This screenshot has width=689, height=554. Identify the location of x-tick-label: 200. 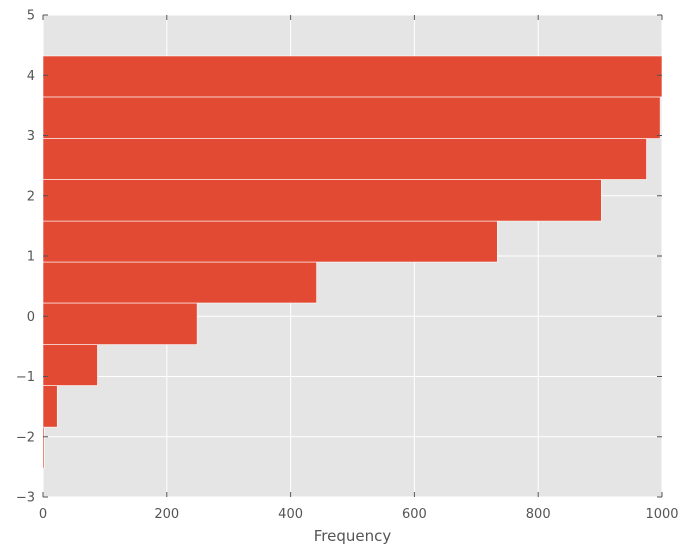
(166, 514).